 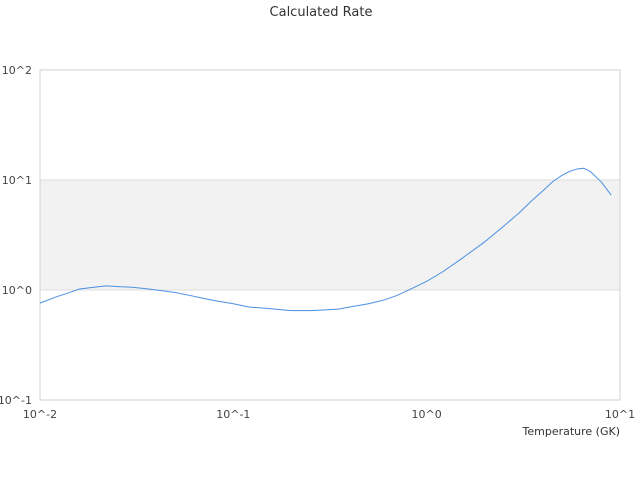 What do you see at coordinates (17, 290) in the screenshot?
I see `y-tick-label: 10^0` at bounding box center [17, 290].